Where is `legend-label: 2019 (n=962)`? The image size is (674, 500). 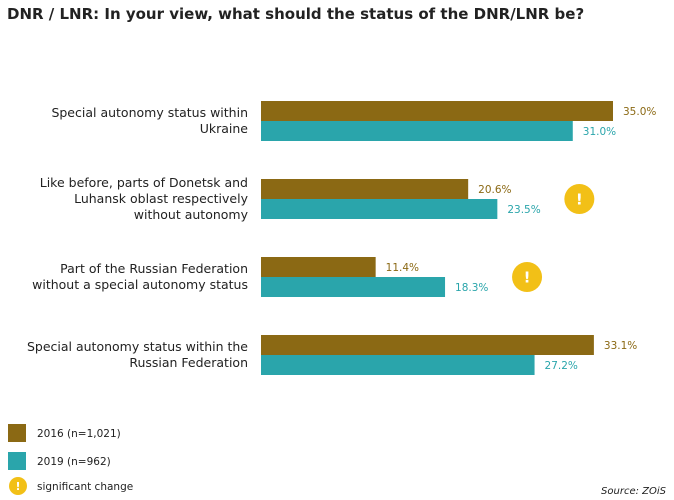 legend-label: 2019 (n=962) is located at coordinates (74, 462).